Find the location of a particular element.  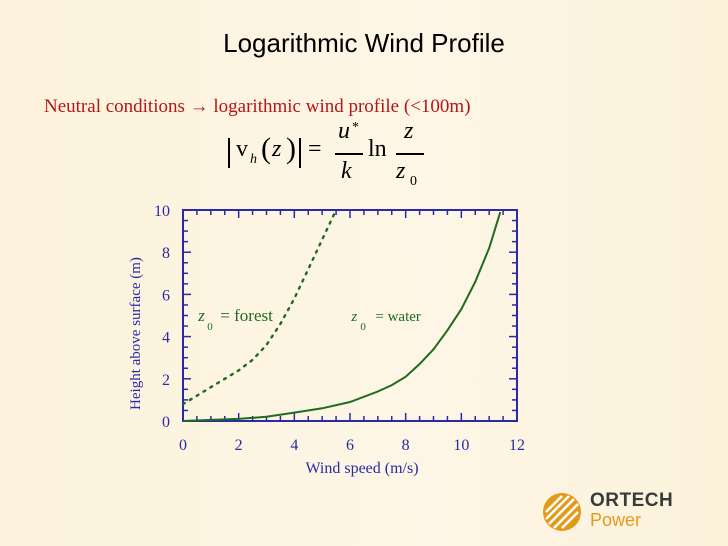

series-forest-line is located at coordinates (259, 307).